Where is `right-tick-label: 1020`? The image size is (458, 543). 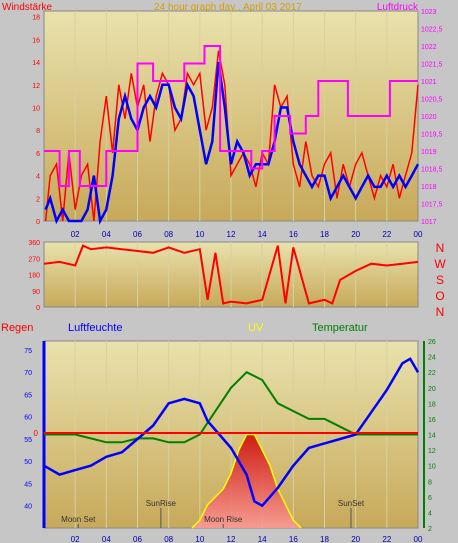
right-tick-label: 1020 is located at coordinates (429, 117).